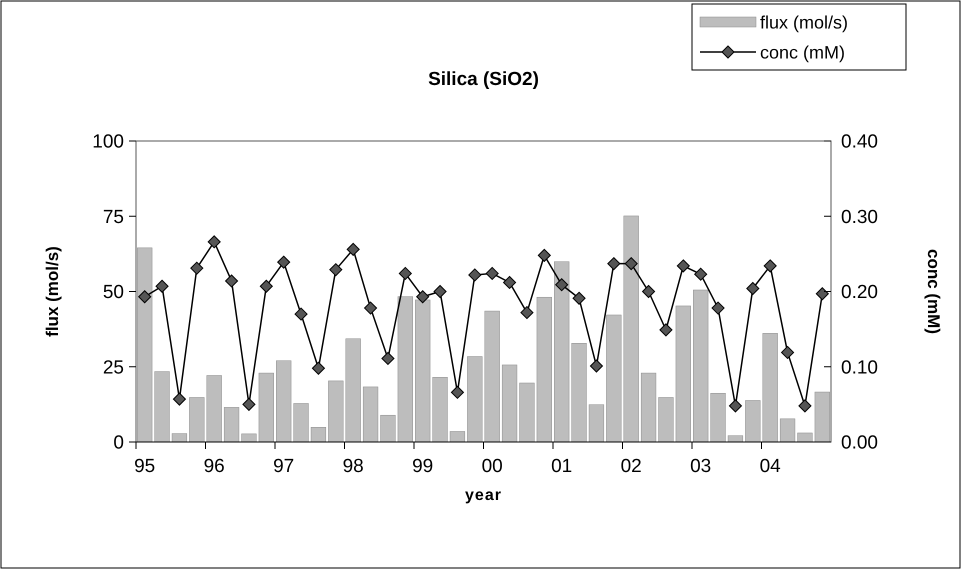  What do you see at coordinates (701, 466) in the screenshot?
I see `x-tick-label: 03` at bounding box center [701, 466].